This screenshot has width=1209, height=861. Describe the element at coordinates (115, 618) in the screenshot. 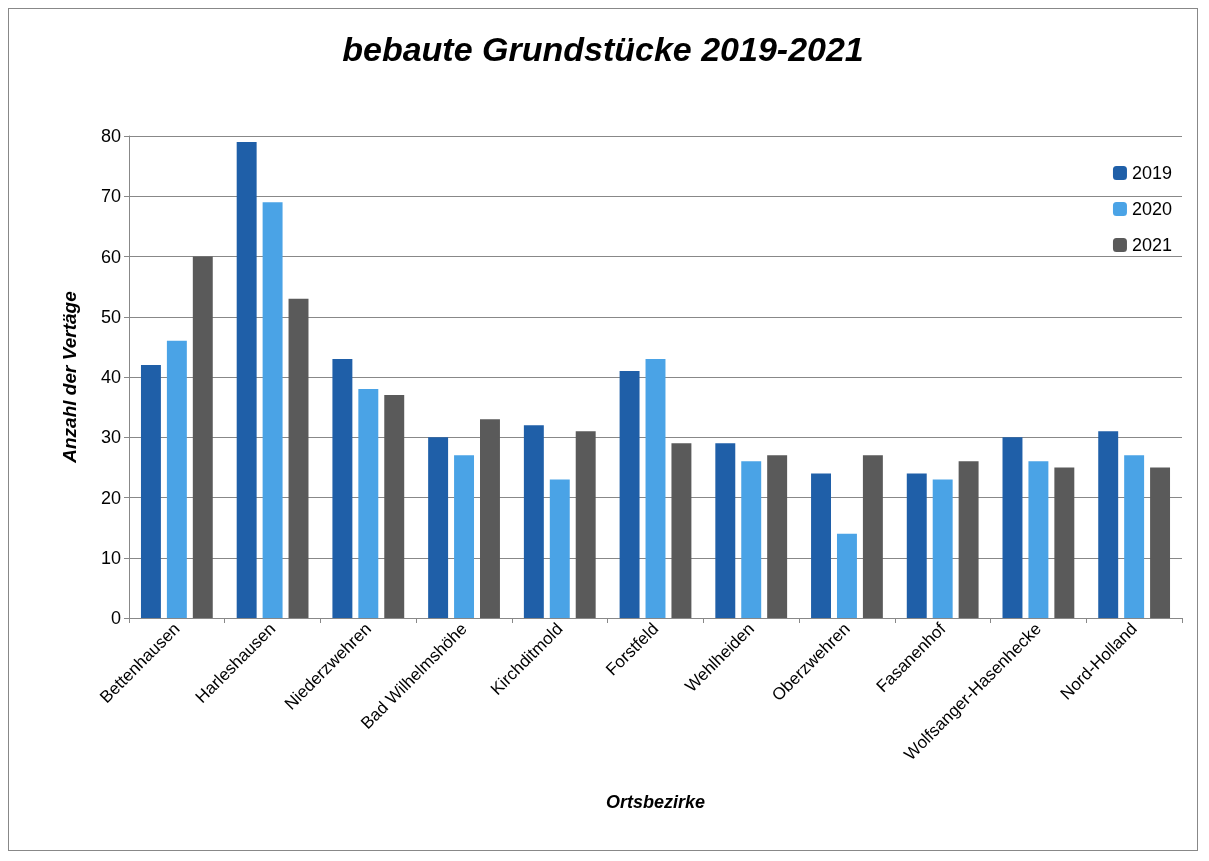

I see `y-tick-label: 0` at that location.